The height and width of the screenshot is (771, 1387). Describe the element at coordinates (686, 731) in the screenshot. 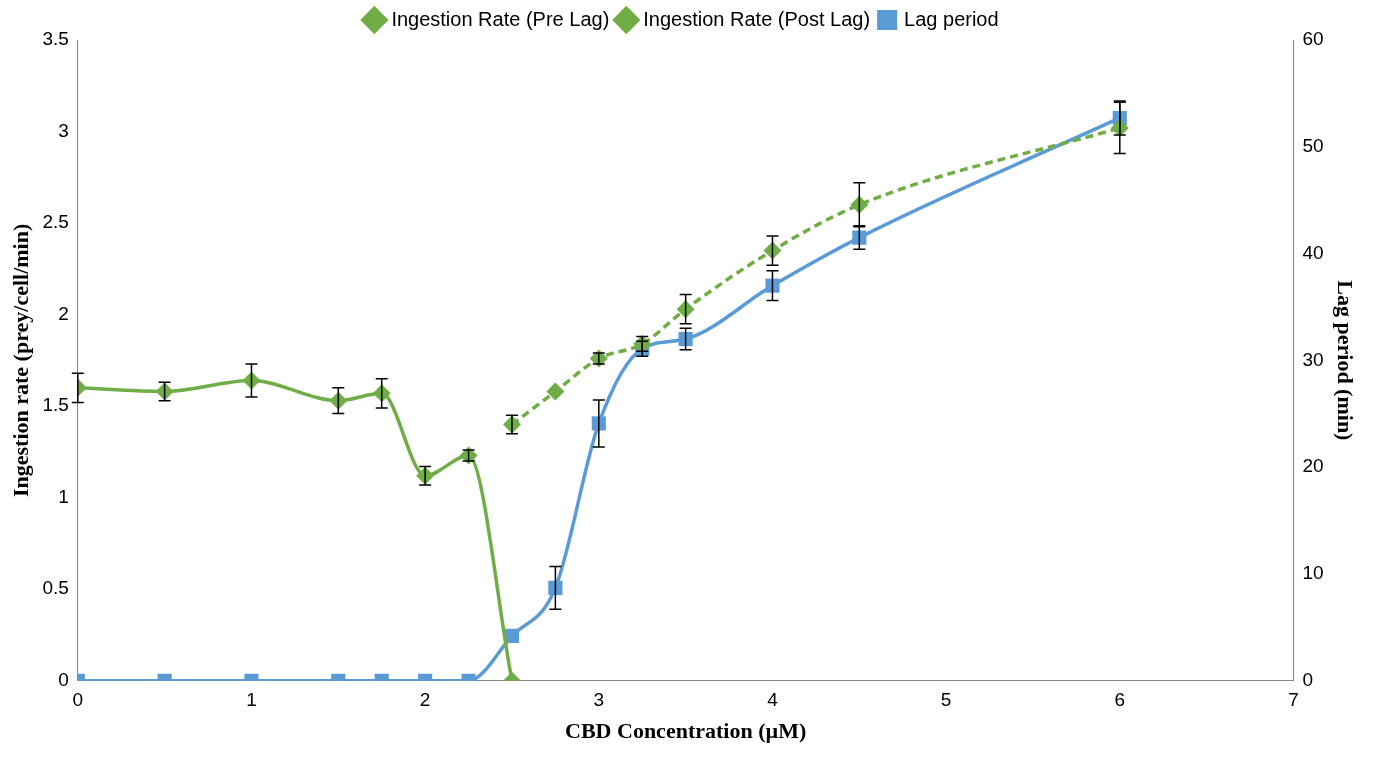

I see `x-axis-title: CBD Concentration (µM)` at that location.